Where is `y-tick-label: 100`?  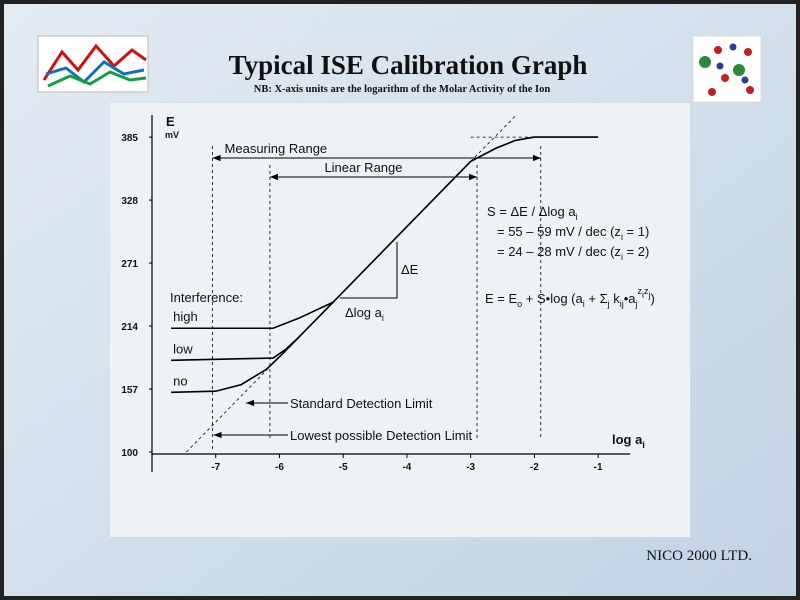
y-tick-label: 100 is located at coordinates (129, 453).